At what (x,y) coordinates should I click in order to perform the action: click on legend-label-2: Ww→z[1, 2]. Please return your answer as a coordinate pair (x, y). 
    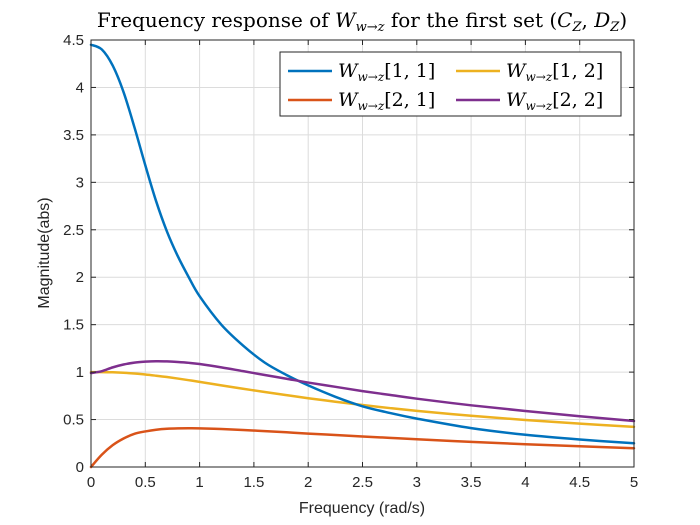
    Looking at the image, I should click on (554, 72).